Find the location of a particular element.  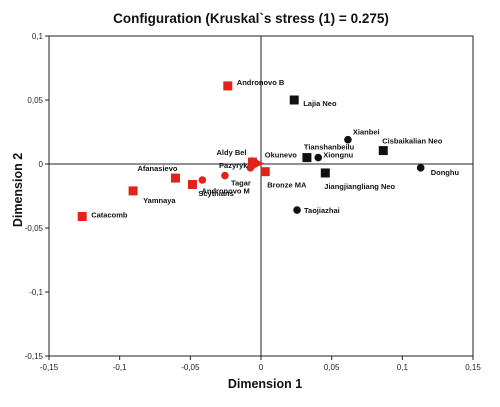

data-point: Xiongnu is located at coordinates (334, 156).